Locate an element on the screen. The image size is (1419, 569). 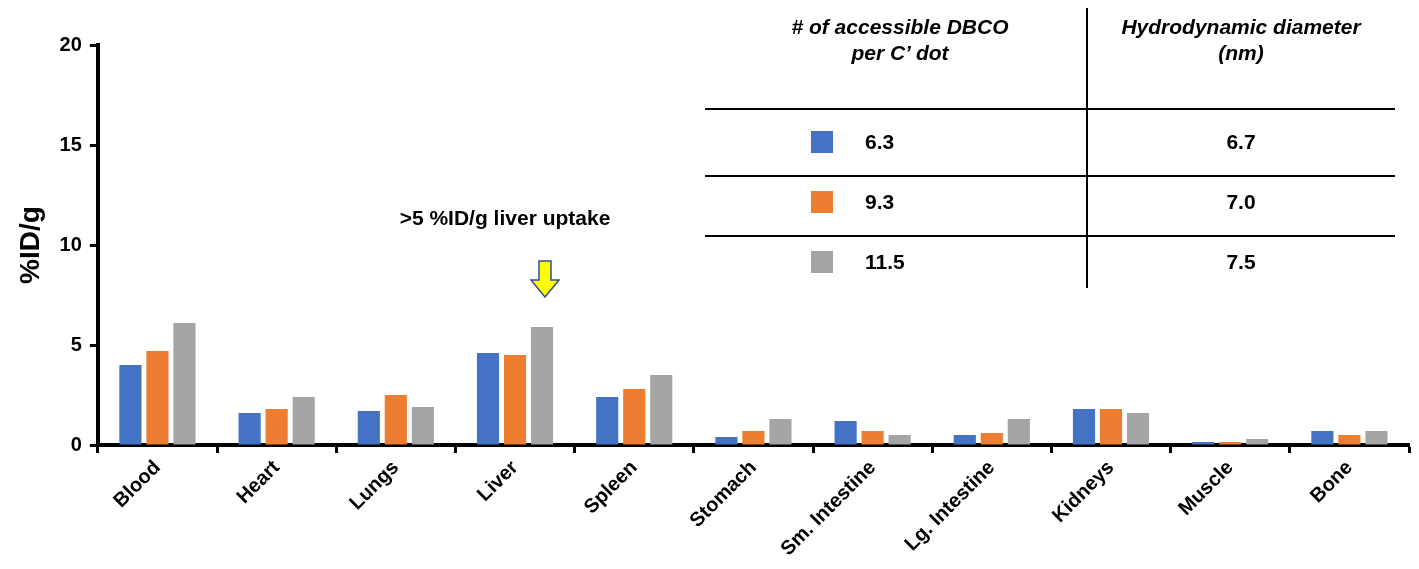
annotation: Hydrodynamic diameter (nm) is located at coordinates (1241, 40).